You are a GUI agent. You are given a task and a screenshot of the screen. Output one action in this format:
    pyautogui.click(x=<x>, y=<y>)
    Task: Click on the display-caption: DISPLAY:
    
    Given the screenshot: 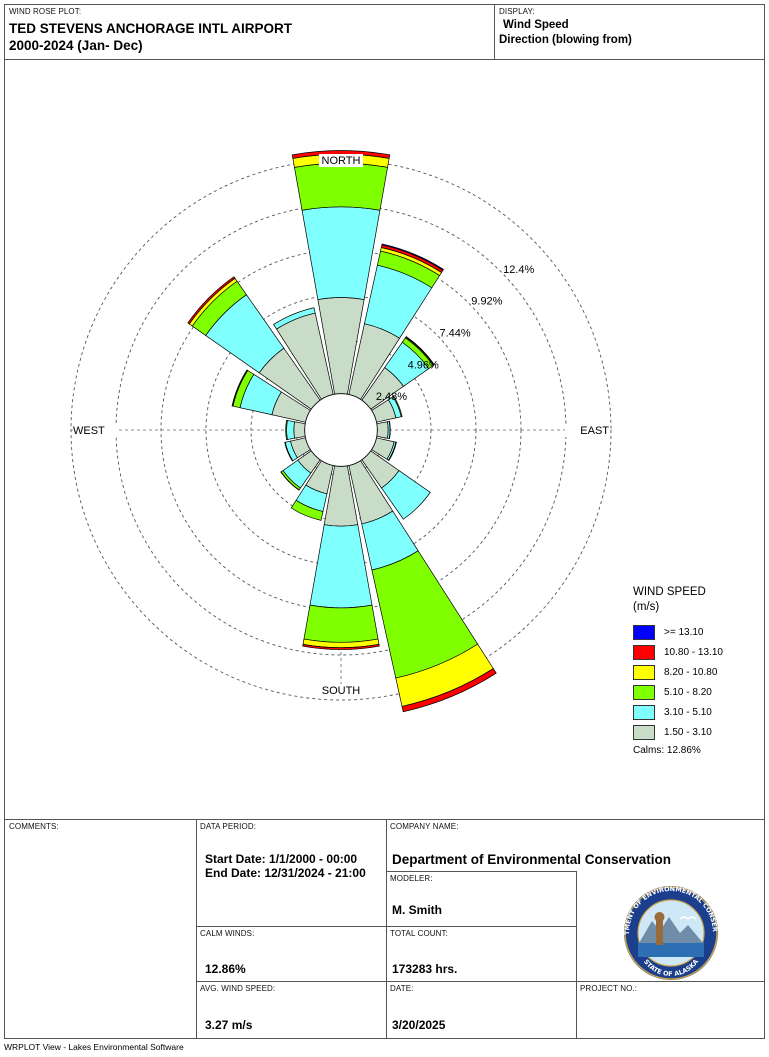 What is the action you would take?
    pyautogui.click(x=517, y=11)
    